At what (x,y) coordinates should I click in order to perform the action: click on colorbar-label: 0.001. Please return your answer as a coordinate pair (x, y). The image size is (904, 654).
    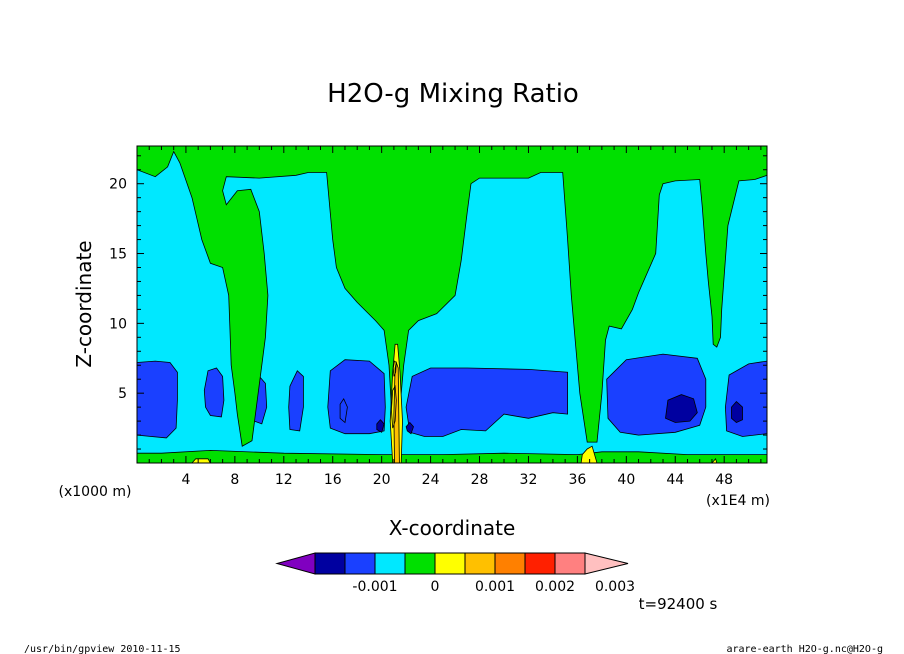
    Looking at the image, I should click on (495, 587).